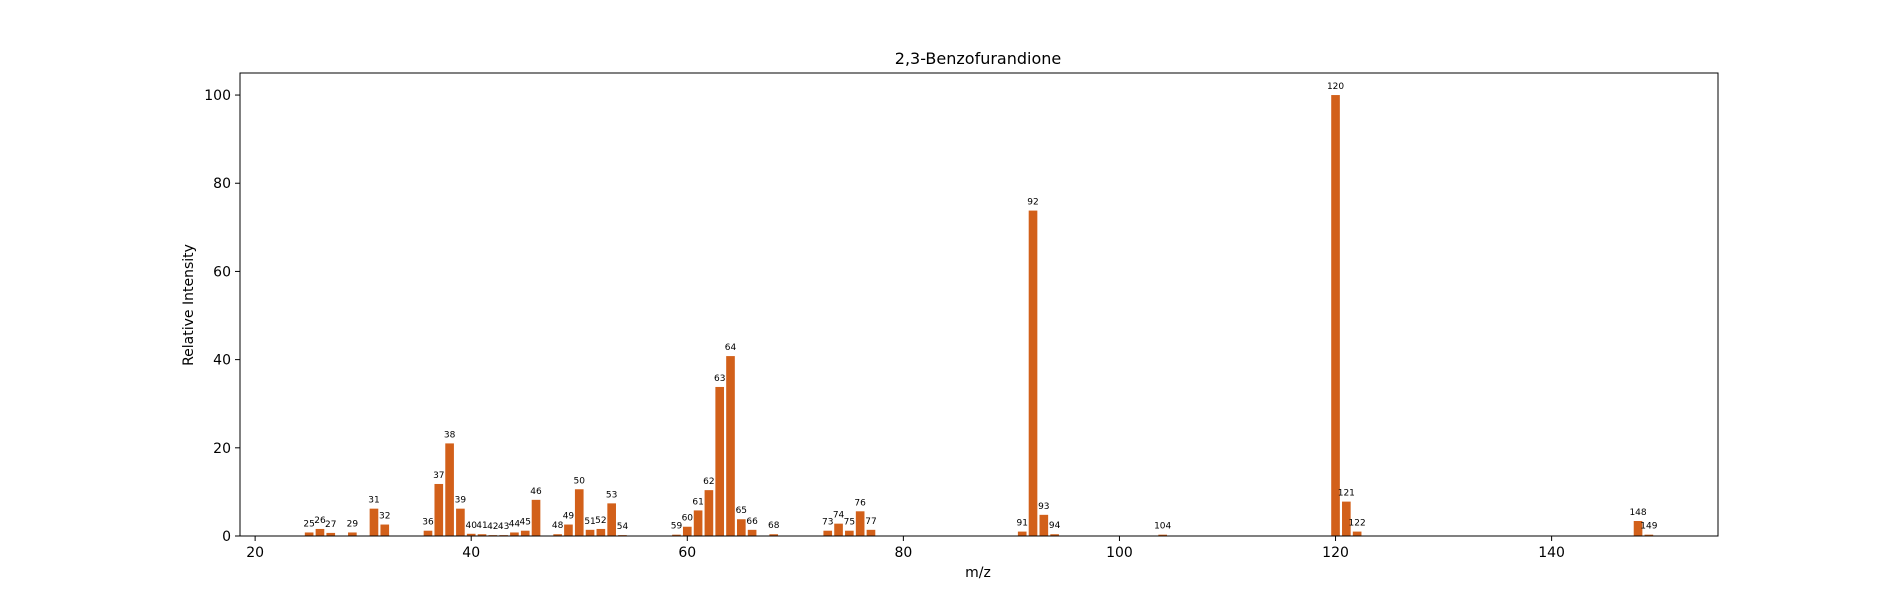  What do you see at coordinates (839, 516) in the screenshot?
I see `peak-label-74: 74` at bounding box center [839, 516].